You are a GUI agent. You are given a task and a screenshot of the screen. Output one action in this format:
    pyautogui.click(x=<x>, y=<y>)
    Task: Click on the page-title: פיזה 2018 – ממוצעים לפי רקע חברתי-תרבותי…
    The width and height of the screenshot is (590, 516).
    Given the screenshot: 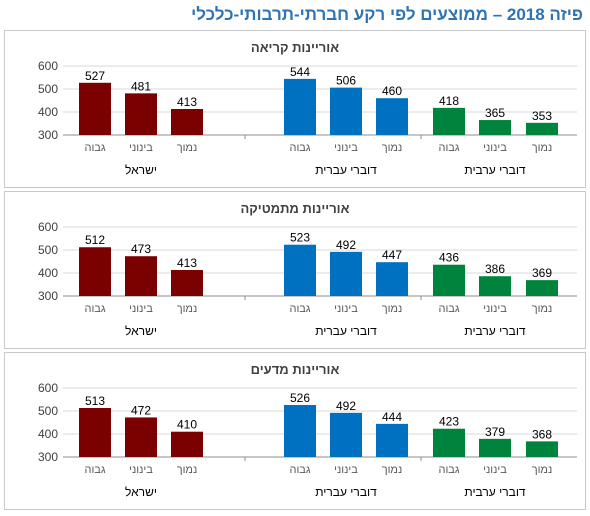 What is the action you would take?
    pyautogui.click(x=387, y=14)
    